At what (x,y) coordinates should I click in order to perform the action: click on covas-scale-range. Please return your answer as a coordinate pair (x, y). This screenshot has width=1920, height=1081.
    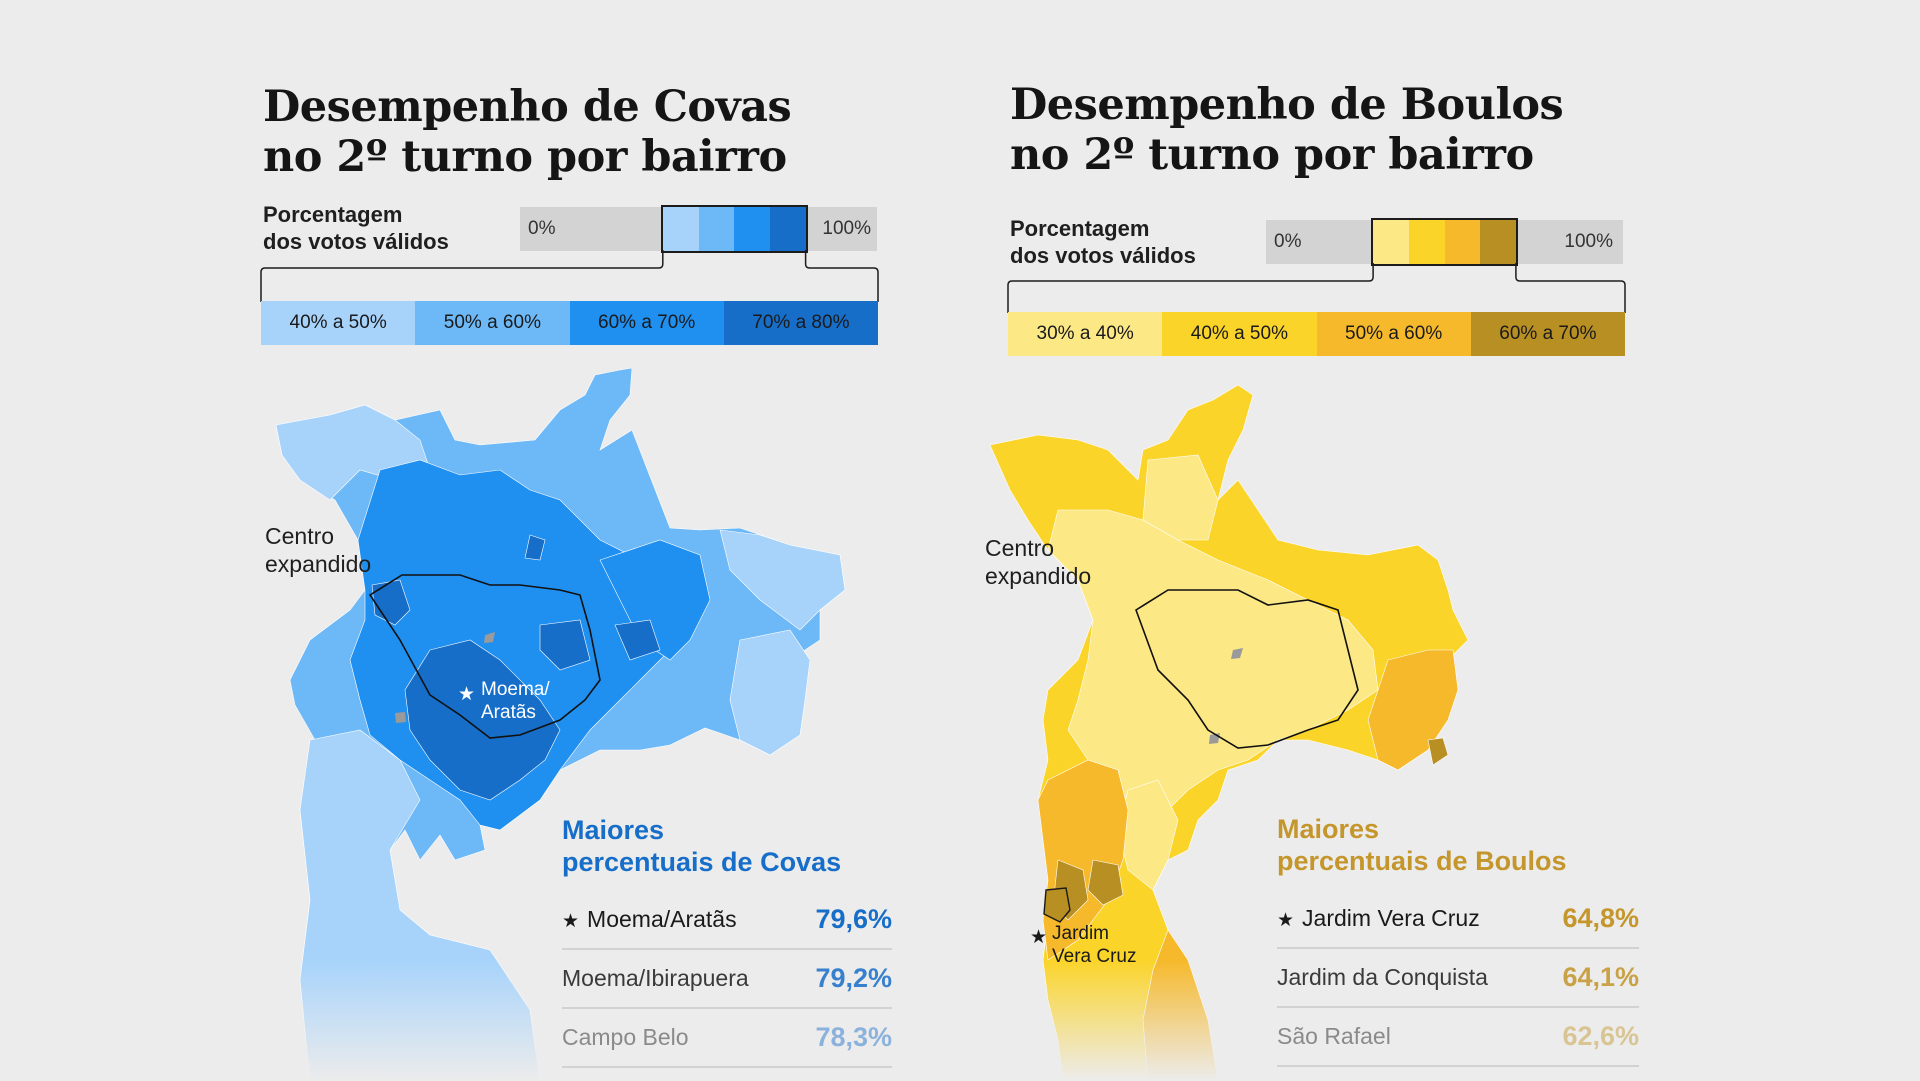
    Looking at the image, I should click on (734, 229).